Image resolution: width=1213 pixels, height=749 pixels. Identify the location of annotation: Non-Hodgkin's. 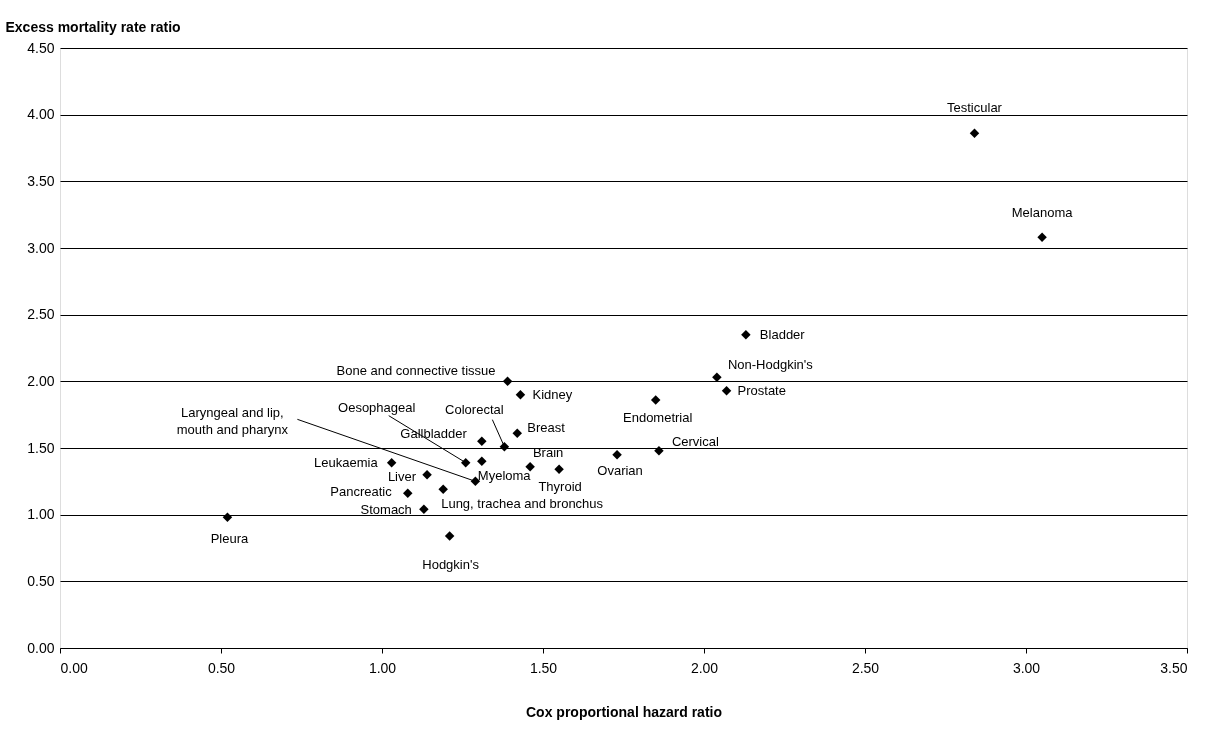
(770, 365).